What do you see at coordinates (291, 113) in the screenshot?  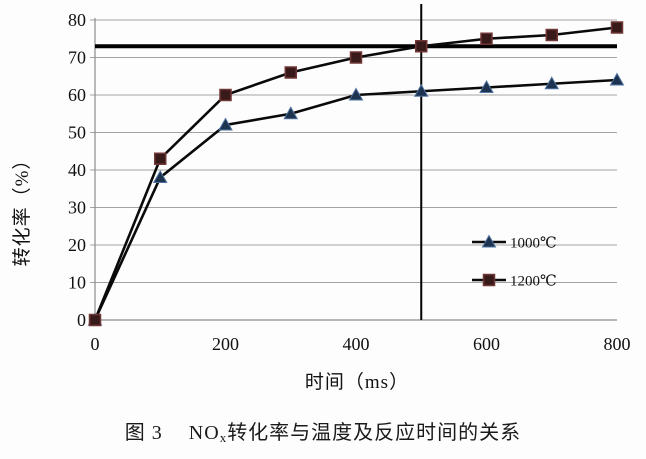 I see `marker-triangle-1000℃-300` at bounding box center [291, 113].